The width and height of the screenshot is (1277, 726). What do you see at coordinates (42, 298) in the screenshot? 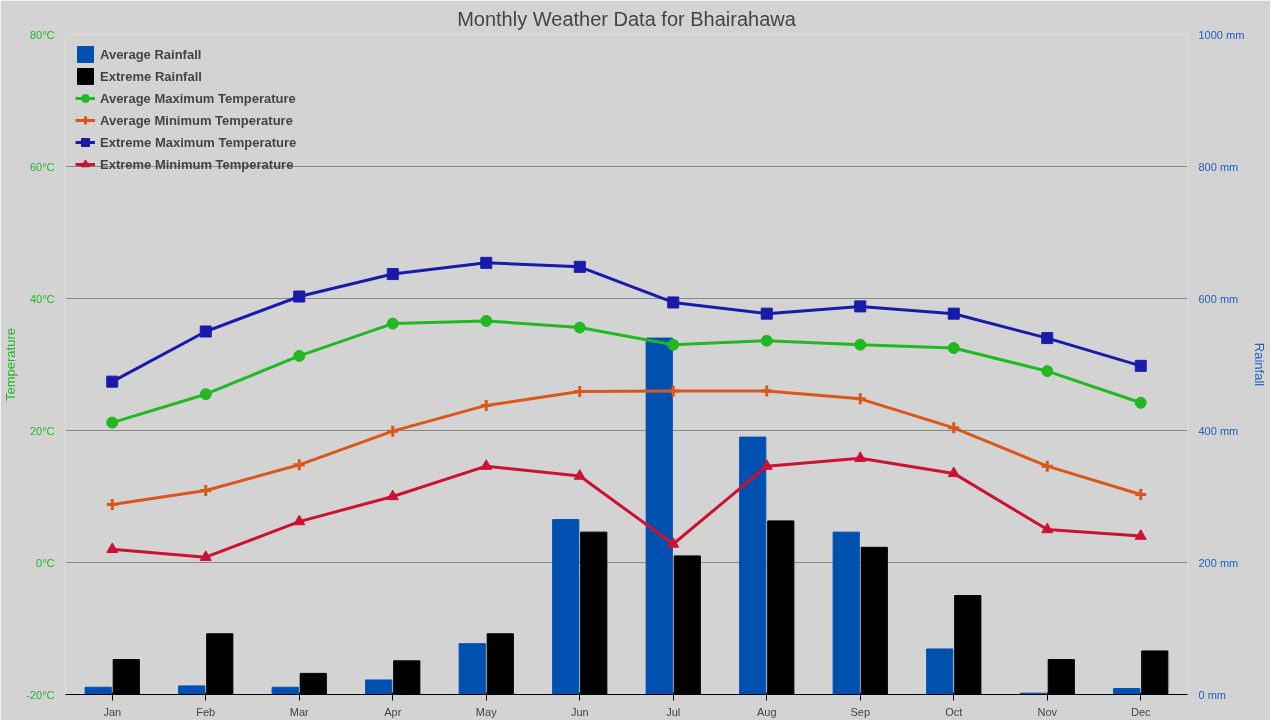
I see `y-tick-label: 40°C` at bounding box center [42, 298].